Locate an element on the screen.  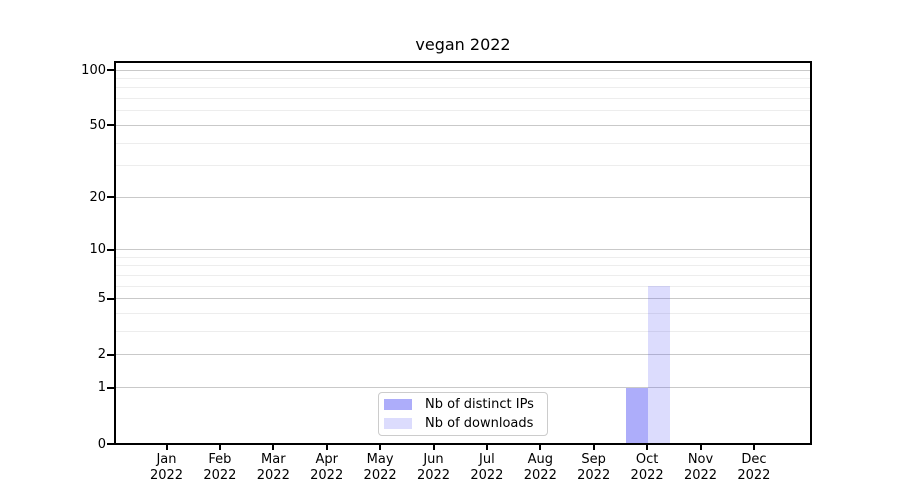
x-tick-month: Jan is located at coordinates (166, 459).